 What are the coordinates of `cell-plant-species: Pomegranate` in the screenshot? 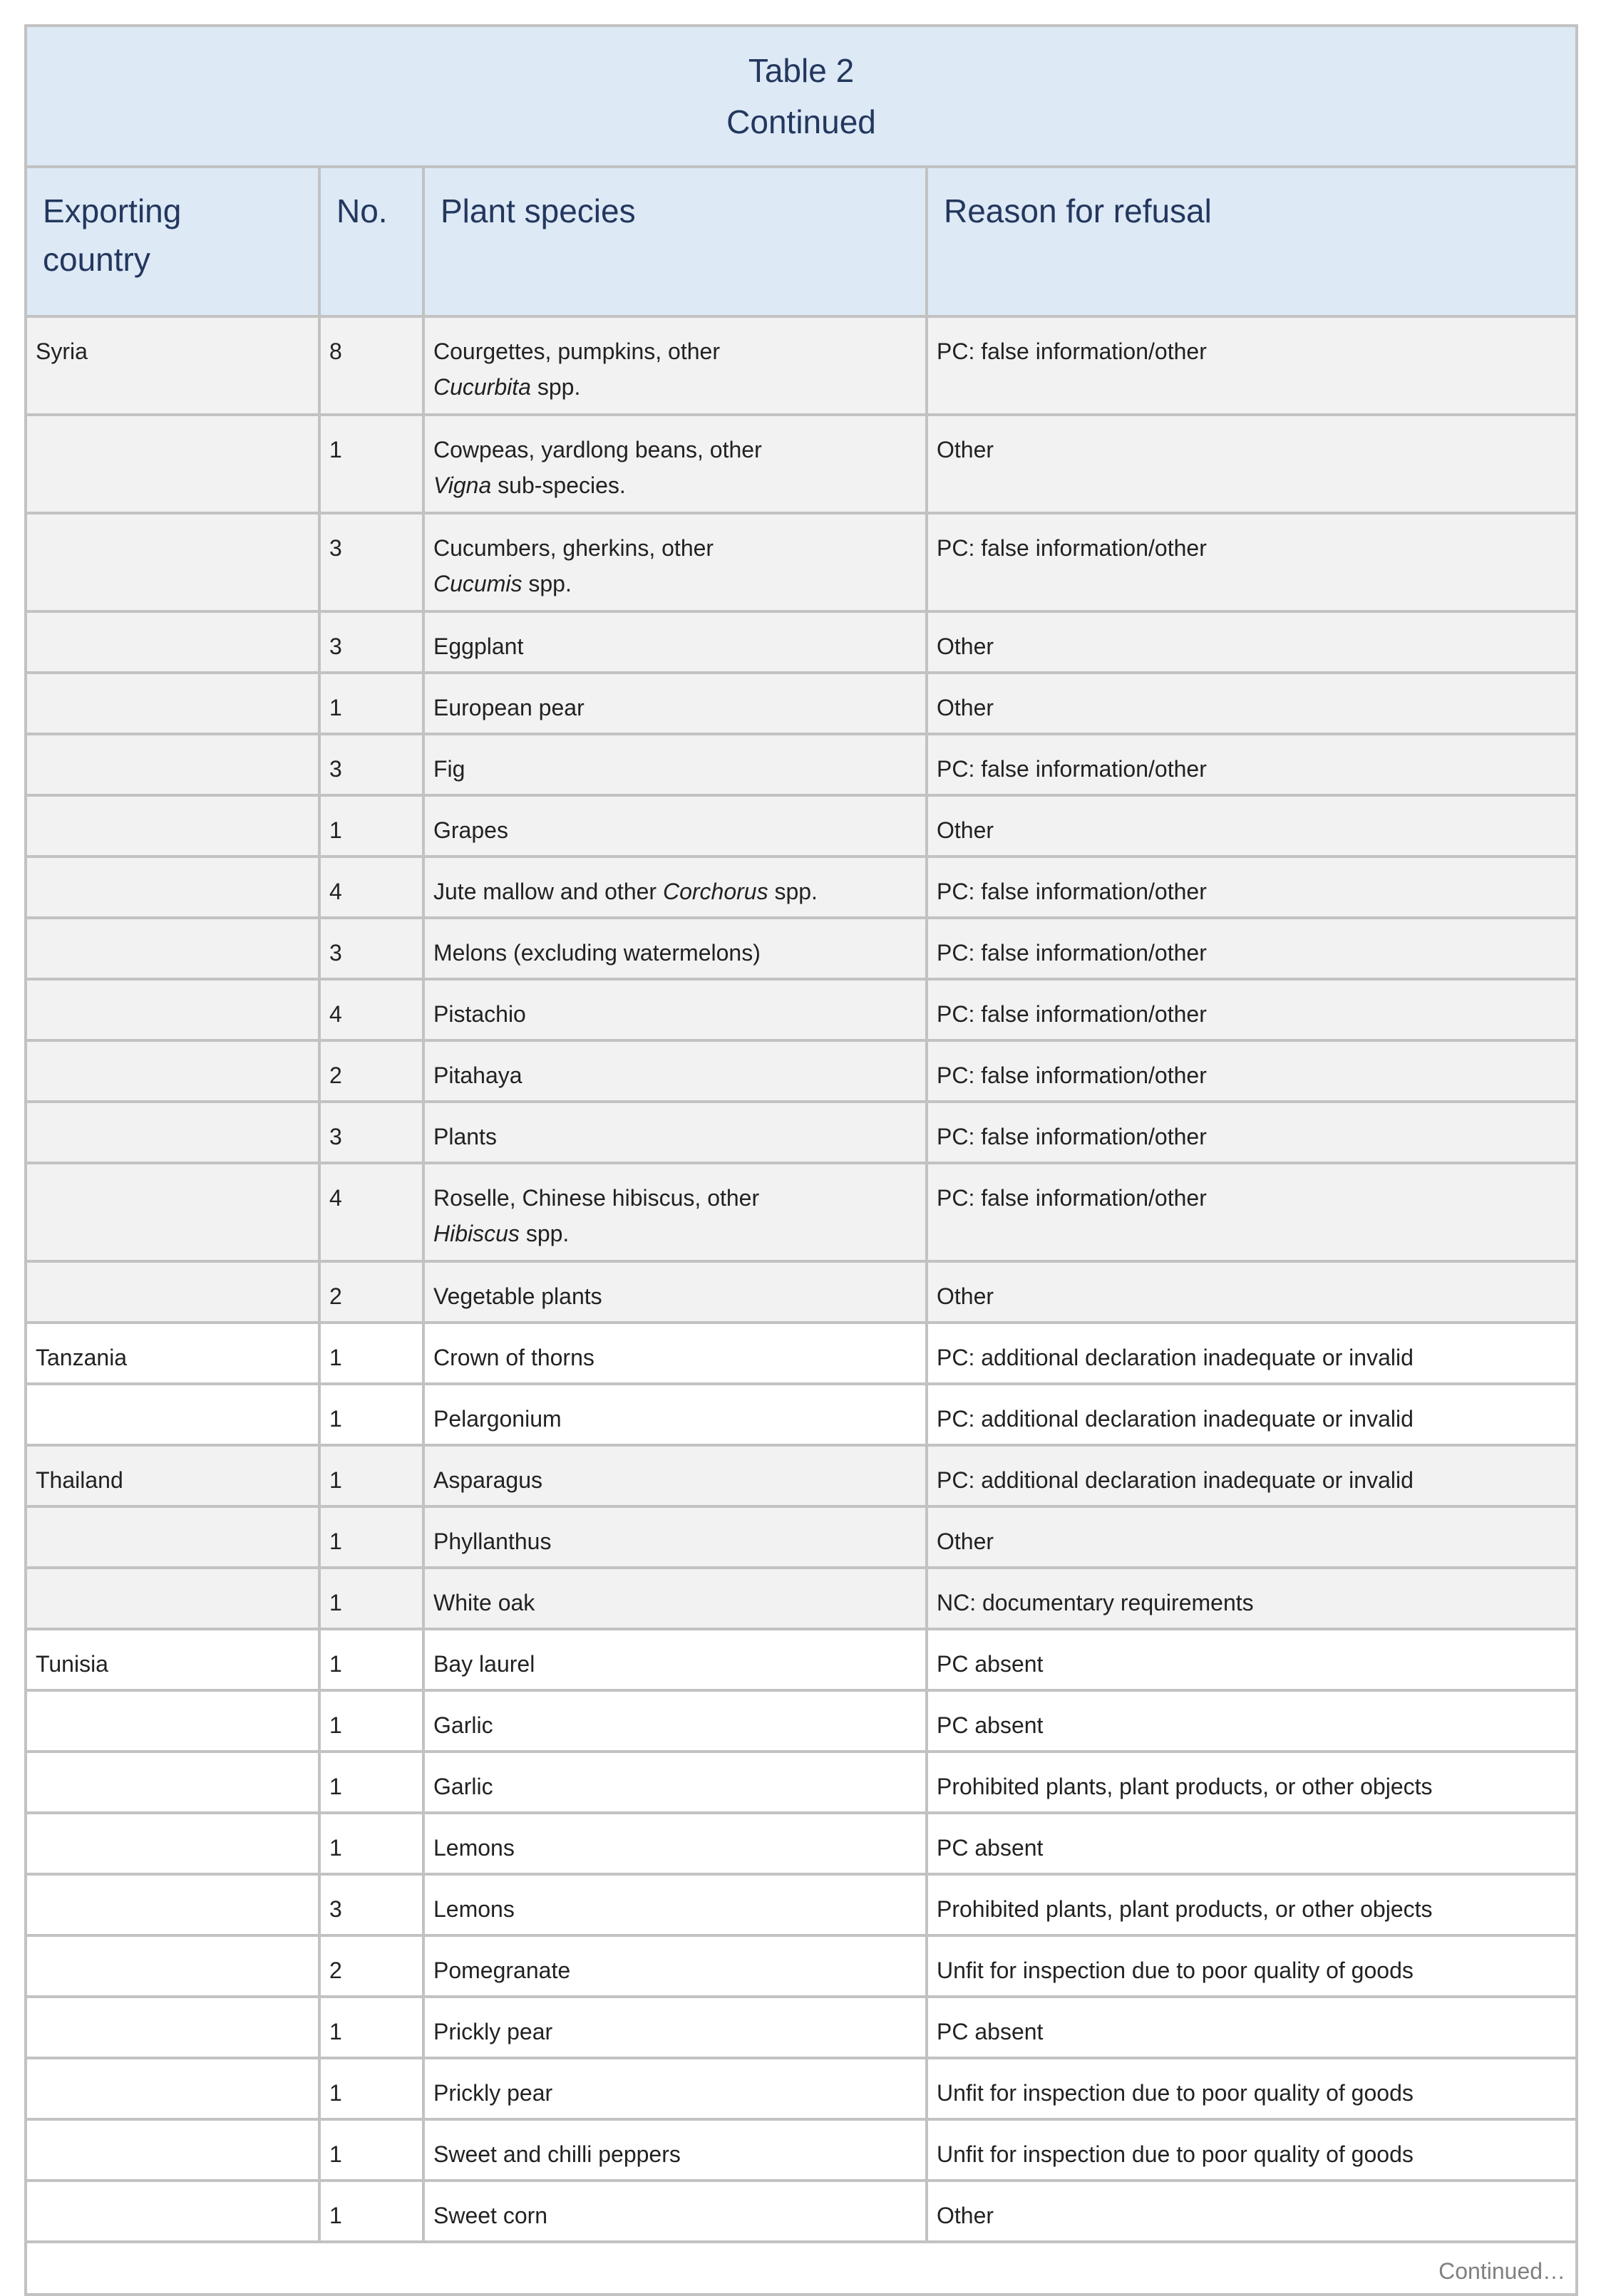 It's located at (675, 1966).